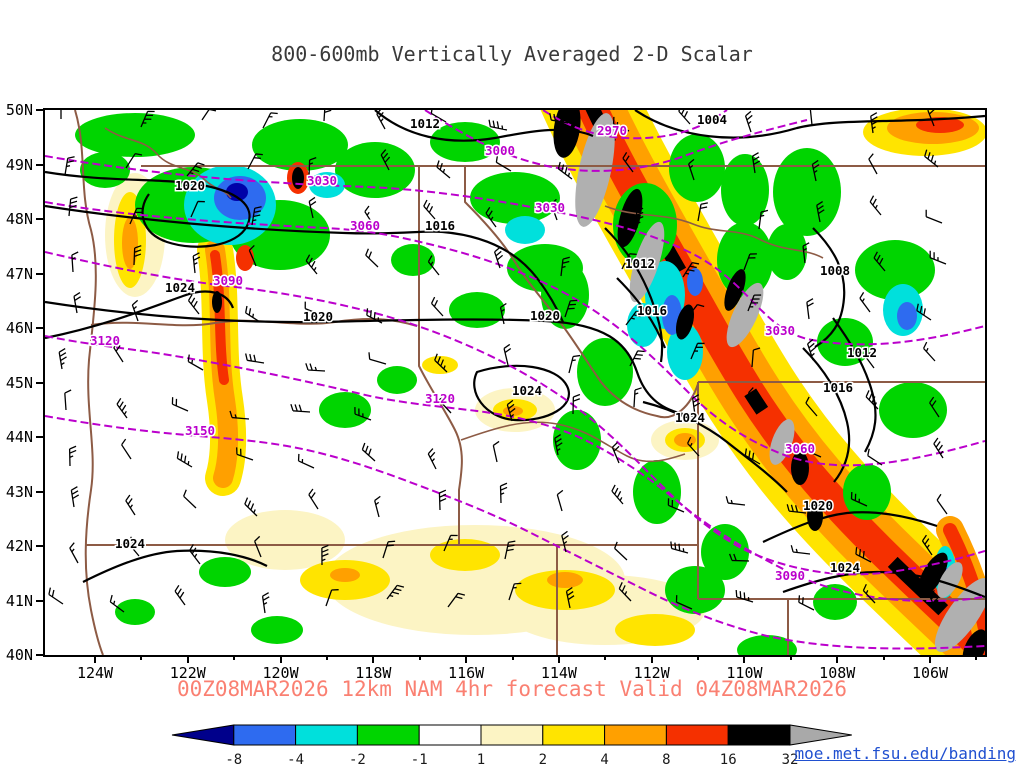 The image size is (1024, 768). Describe the element at coordinates (820, 735) in the screenshot. I see `colorbar-arrow-right` at that location.